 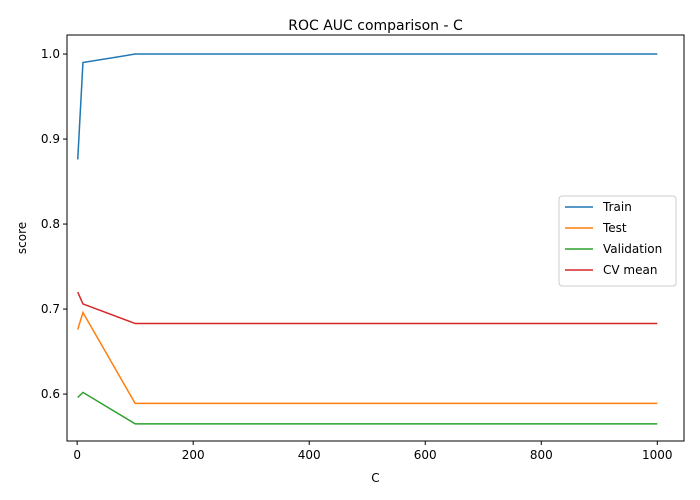 What do you see at coordinates (77, 455) in the screenshot?
I see `x-tick-label: 0` at bounding box center [77, 455].